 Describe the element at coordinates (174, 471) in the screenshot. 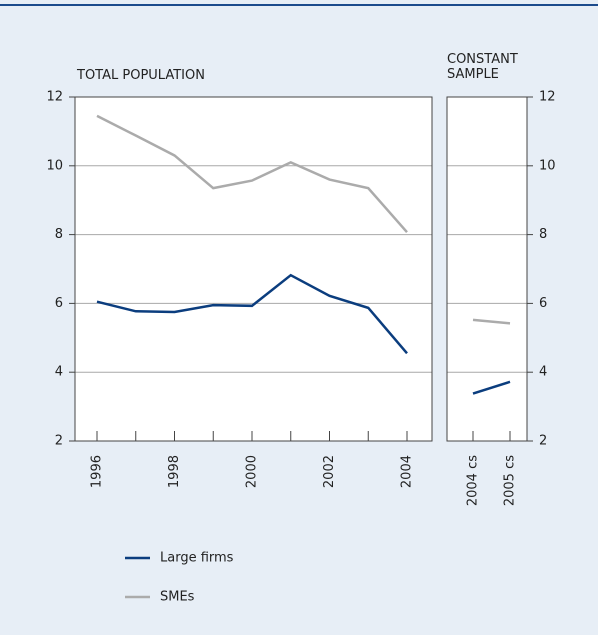

I see `x-tick-label: 1998` at that location.